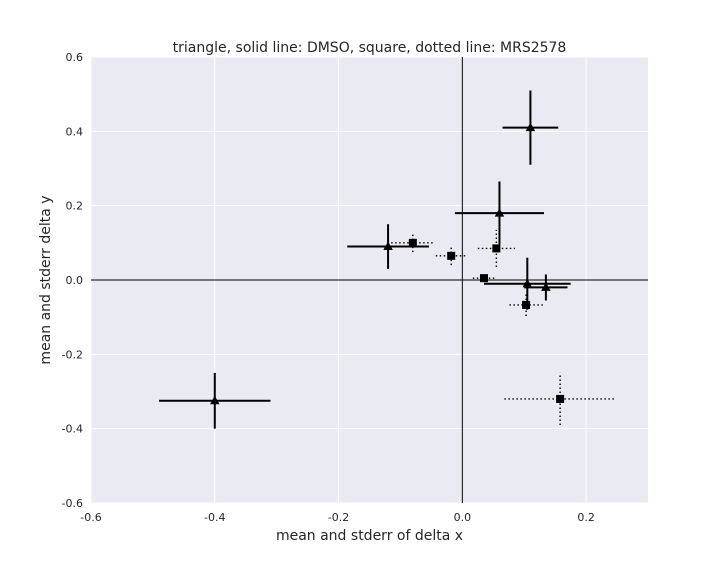  Describe the element at coordinates (369, 536) in the screenshot. I see `x-axis-label: mean and stderr of delta x` at that location.